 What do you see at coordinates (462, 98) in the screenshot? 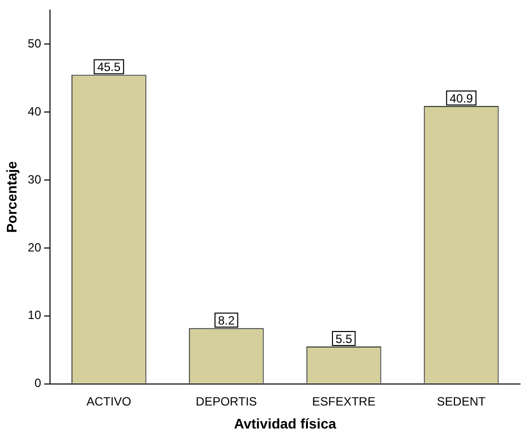
I see `data-label: 40.9` at bounding box center [462, 98].